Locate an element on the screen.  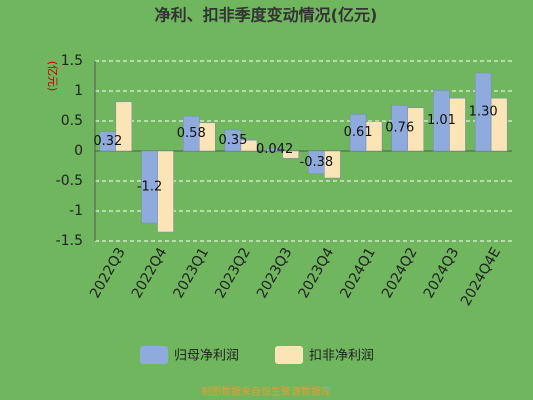
data-label: 0.58 is located at coordinates (191, 133).